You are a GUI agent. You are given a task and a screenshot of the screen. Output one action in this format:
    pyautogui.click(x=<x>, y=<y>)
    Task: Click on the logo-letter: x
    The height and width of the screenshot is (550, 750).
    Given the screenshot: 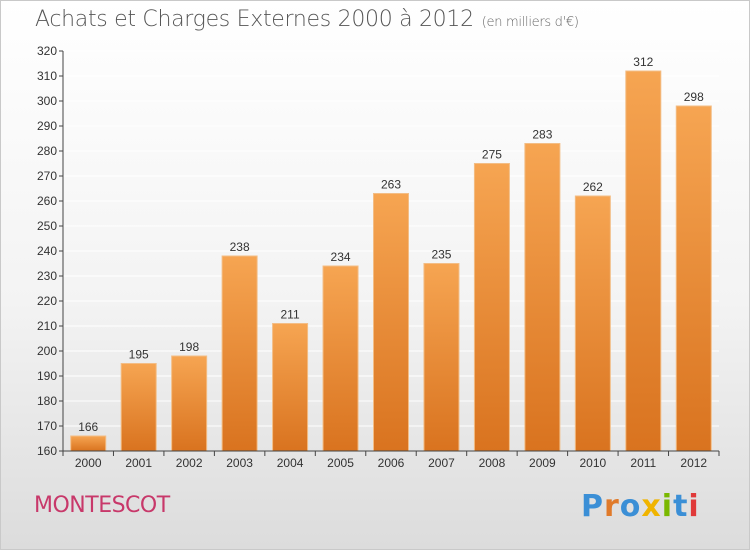 What is the action you would take?
    pyautogui.click(x=651, y=506)
    